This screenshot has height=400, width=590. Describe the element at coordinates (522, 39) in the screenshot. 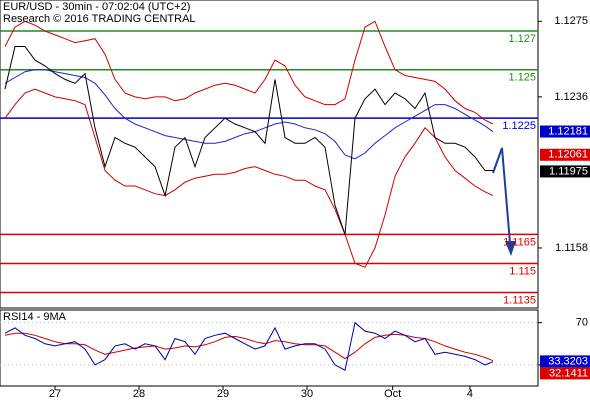

I see `level-label: 1.127` at that location.